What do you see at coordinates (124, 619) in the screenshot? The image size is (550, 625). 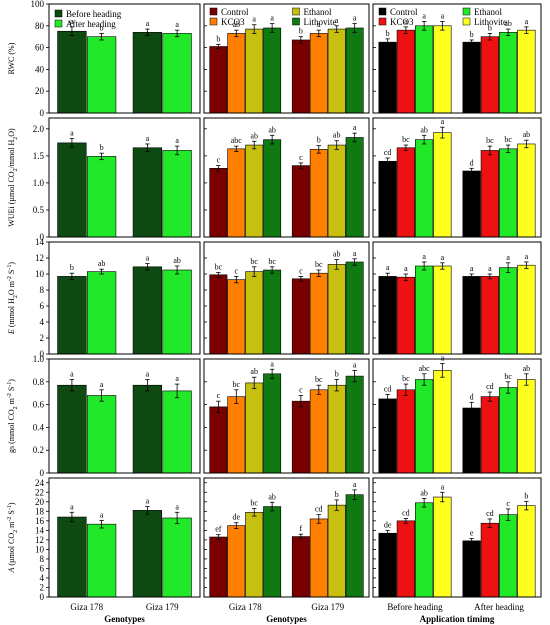 I see `x-group-label: Genotypes` at bounding box center [124, 619].